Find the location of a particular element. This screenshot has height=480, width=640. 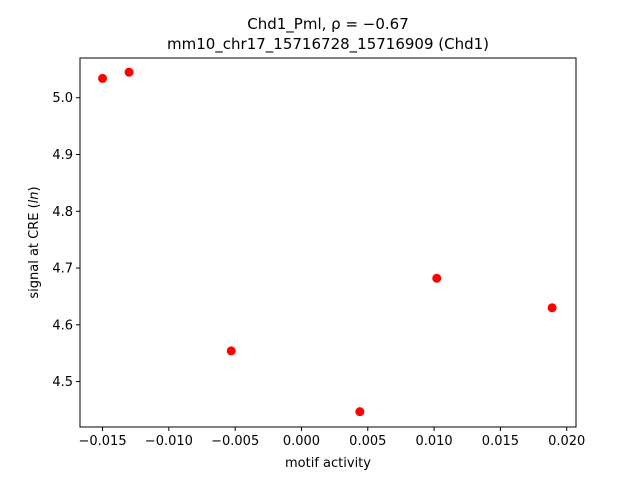

y-tick-label: 4.7 is located at coordinates (62, 269).